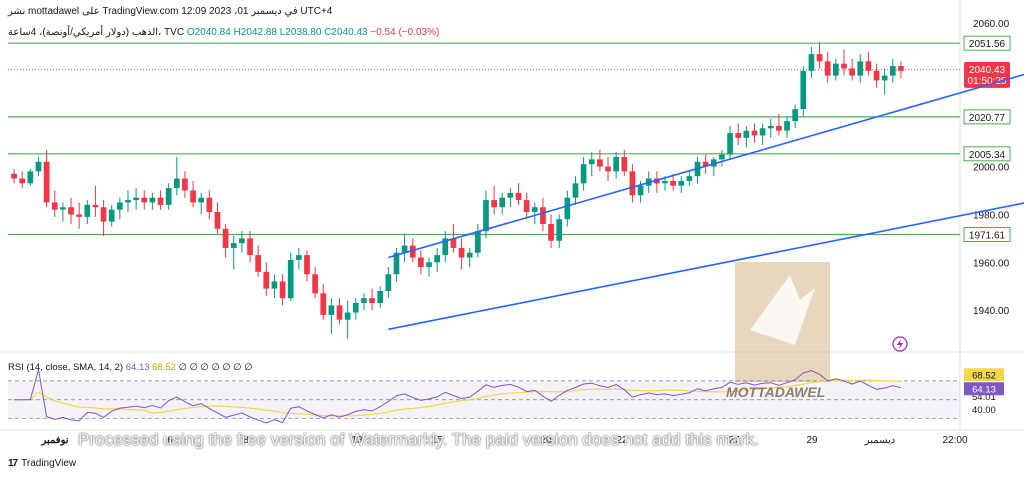  What do you see at coordinates (170, 440) in the screenshot?
I see `x-tick-label: 6` at bounding box center [170, 440].